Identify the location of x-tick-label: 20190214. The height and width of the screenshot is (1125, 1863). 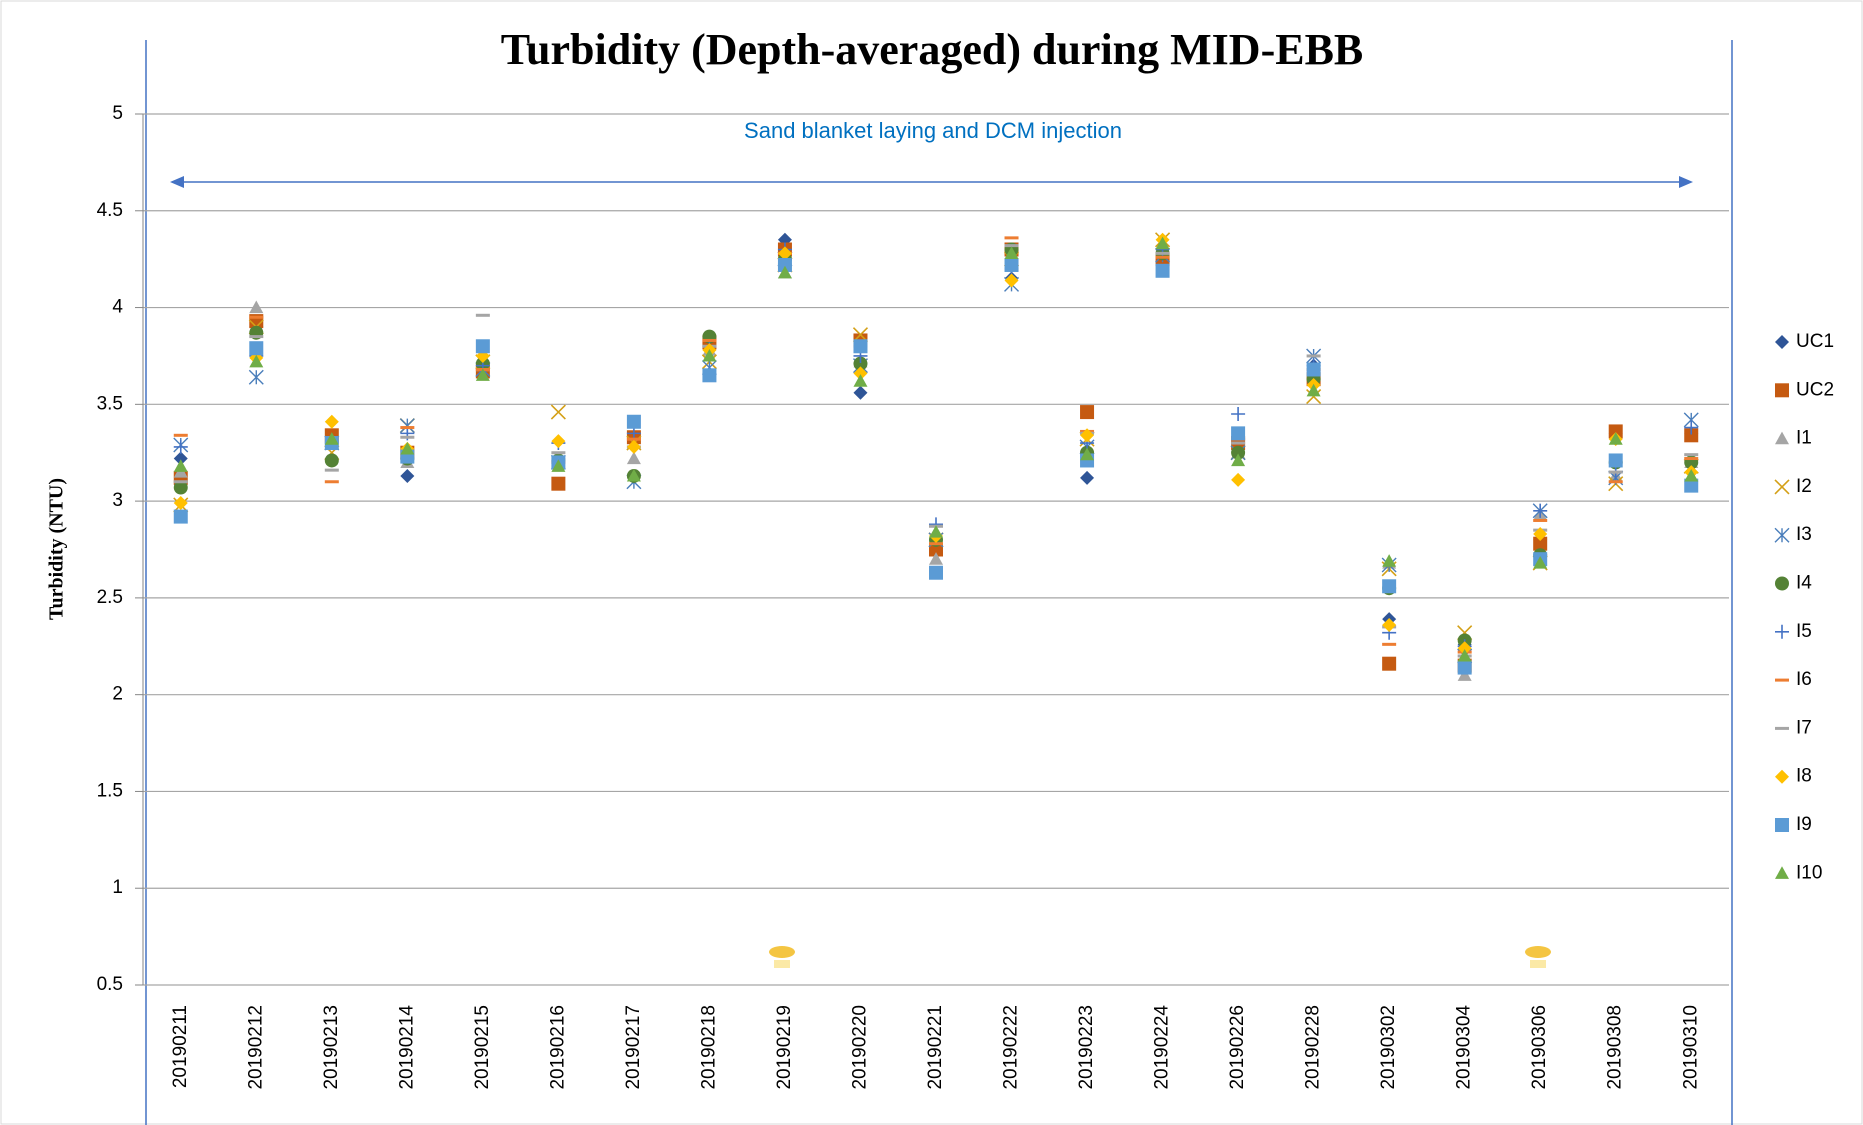
(406, 1047).